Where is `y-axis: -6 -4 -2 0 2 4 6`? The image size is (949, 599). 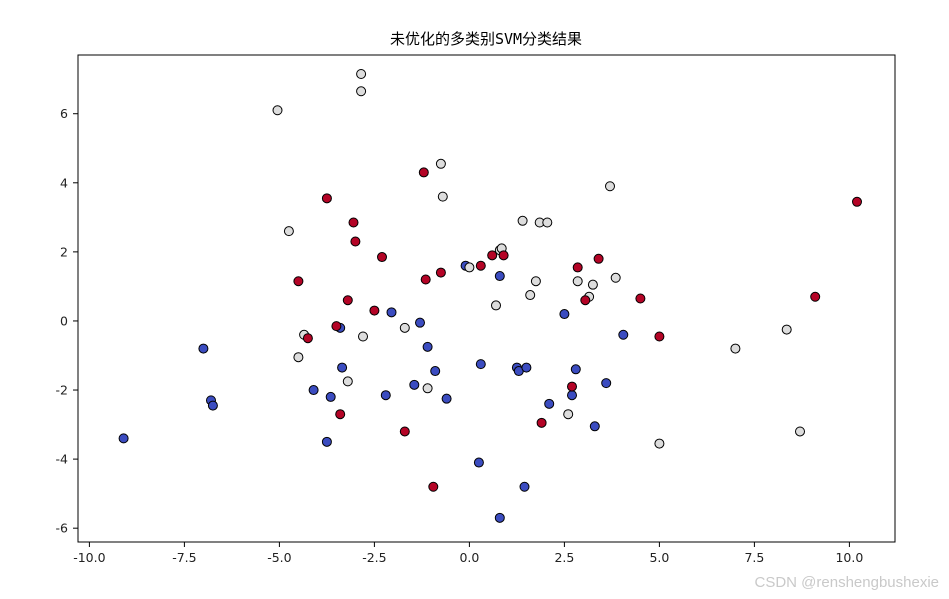 y-axis: -6 -4 -2 0 2 4 6 is located at coordinates (67, 321).